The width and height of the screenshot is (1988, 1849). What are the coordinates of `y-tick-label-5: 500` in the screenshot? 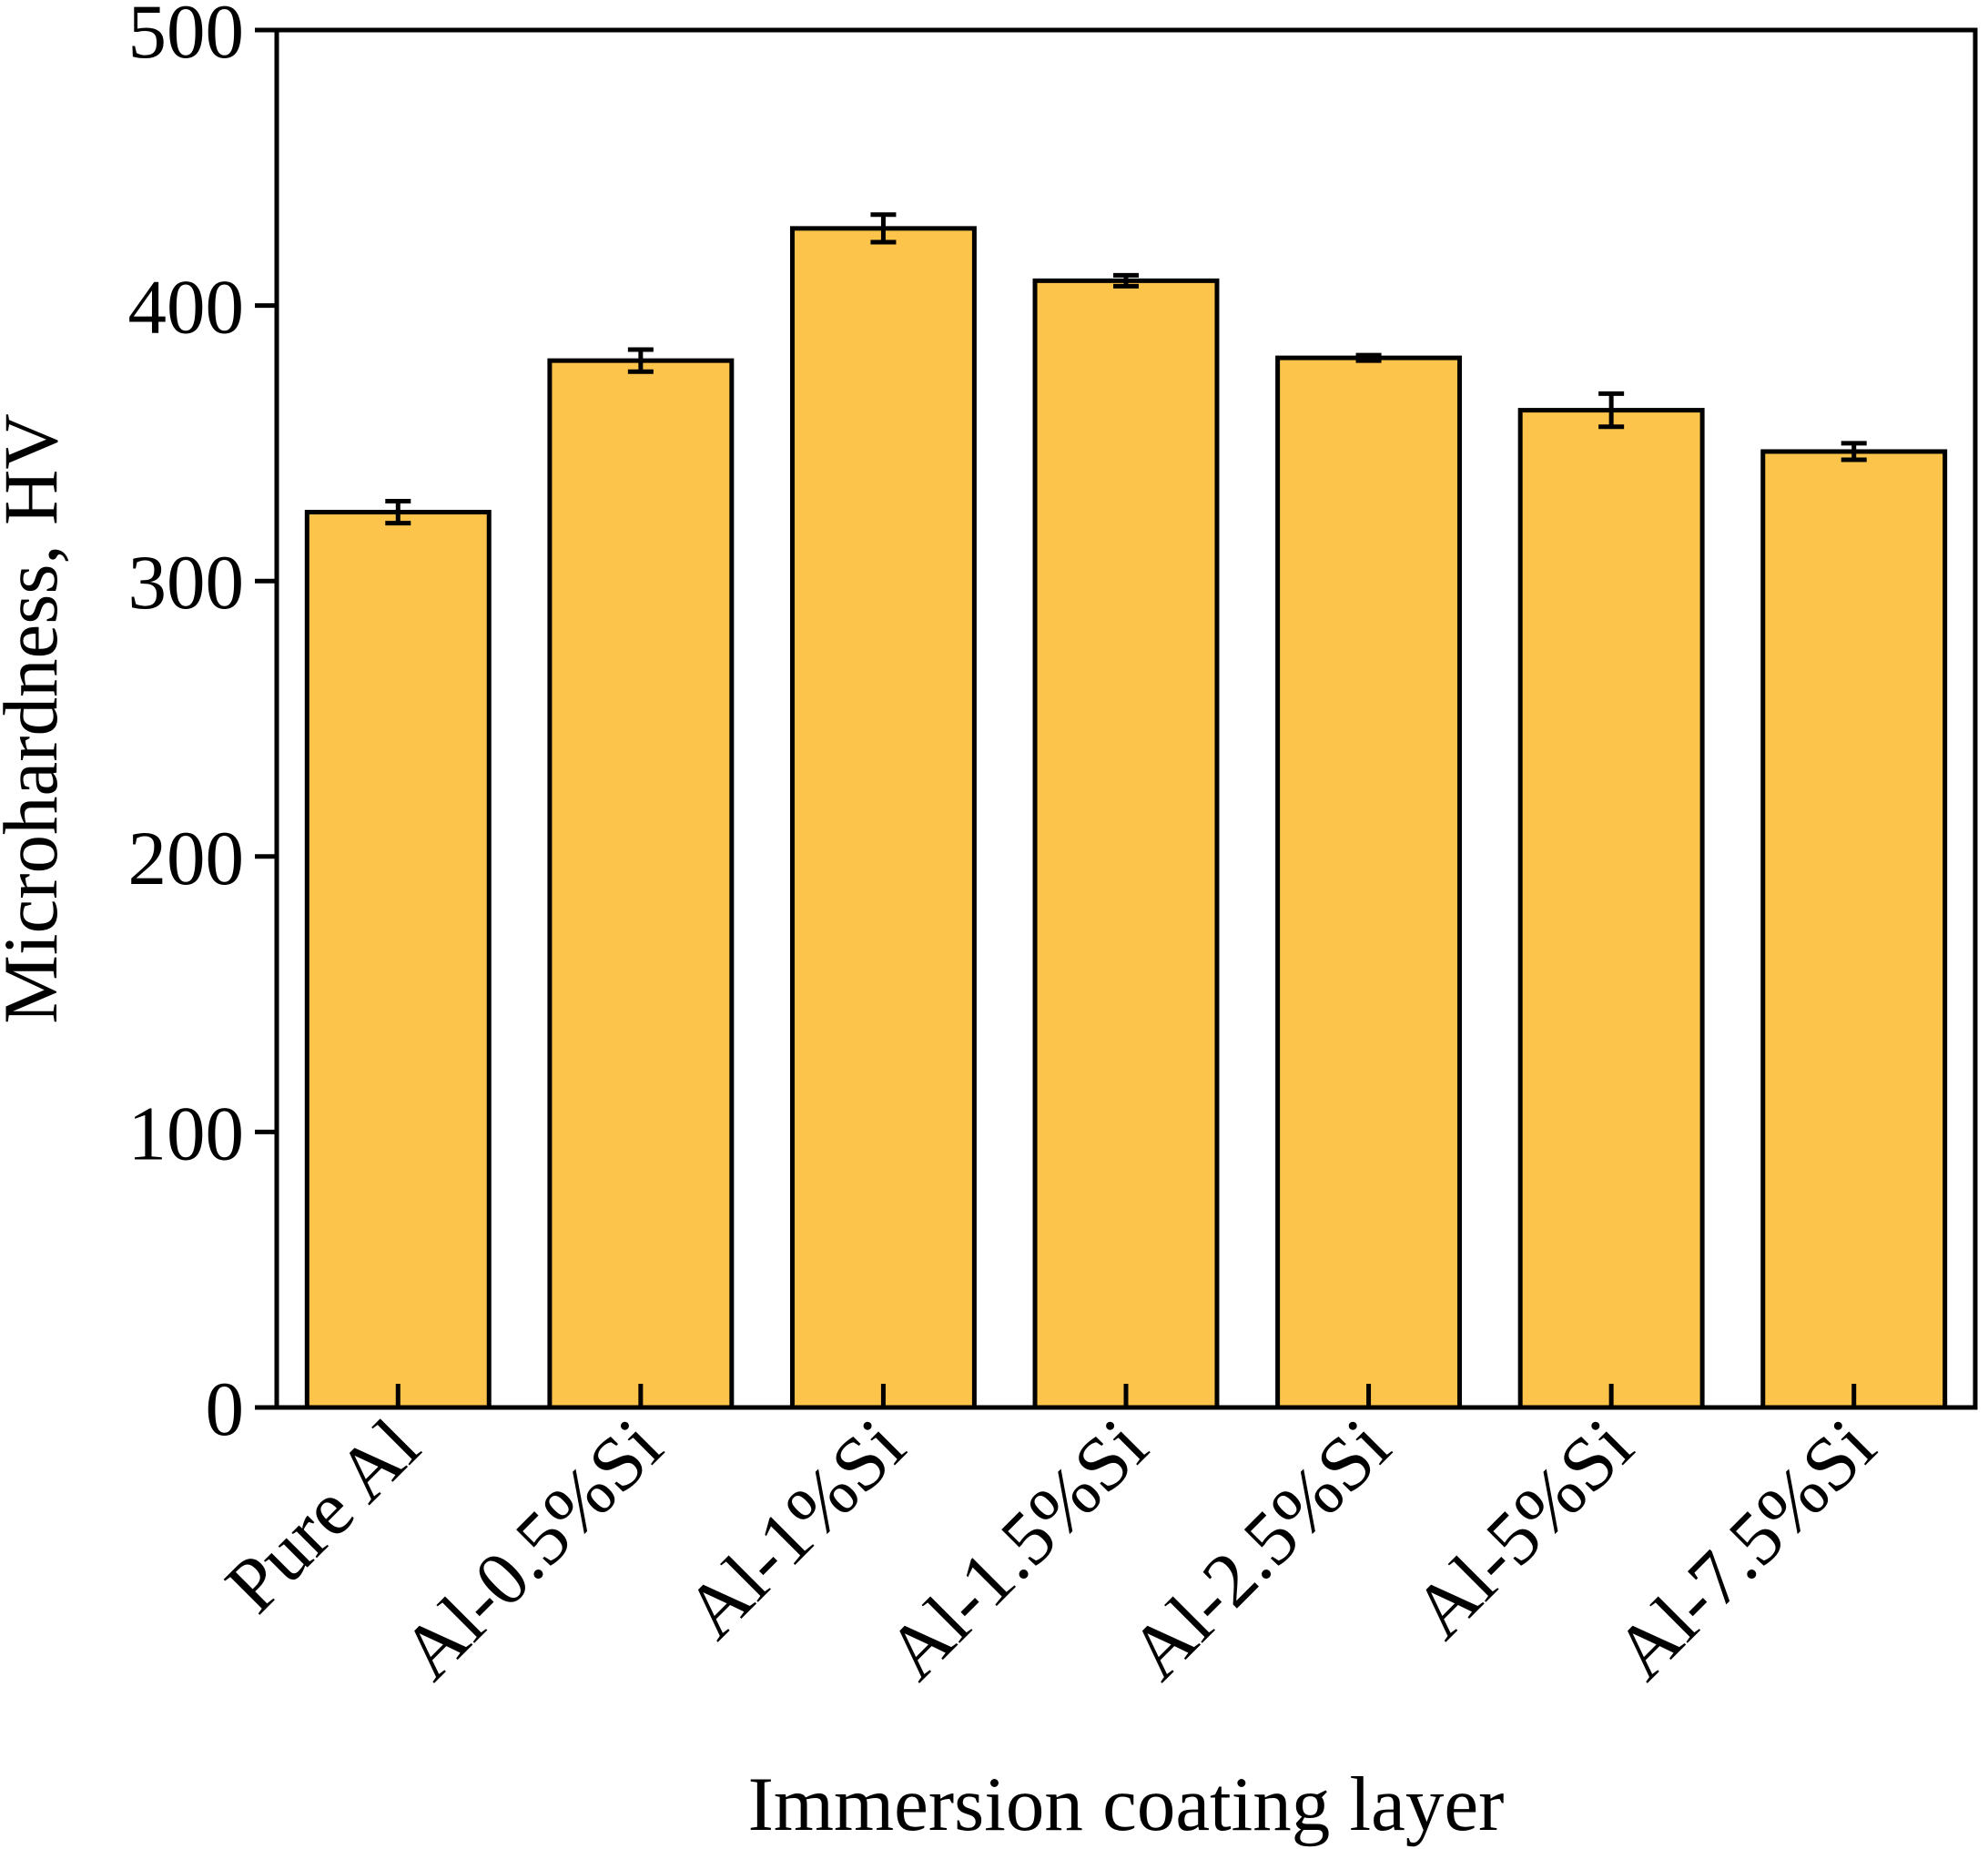 It's located at (186, 37).